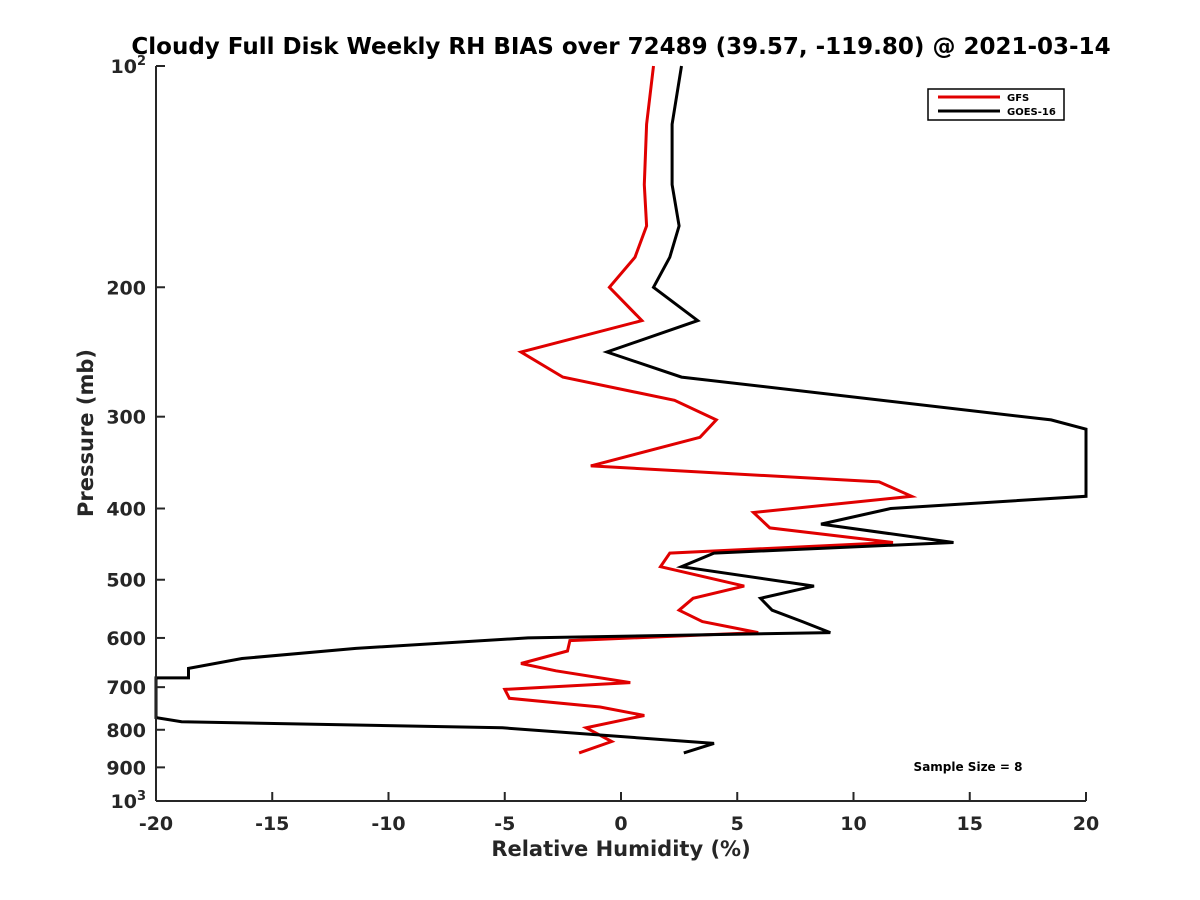 Image resolution: width=1200 pixels, height=900 pixels. I want to click on y-tick-label: 800, so click(126, 731).